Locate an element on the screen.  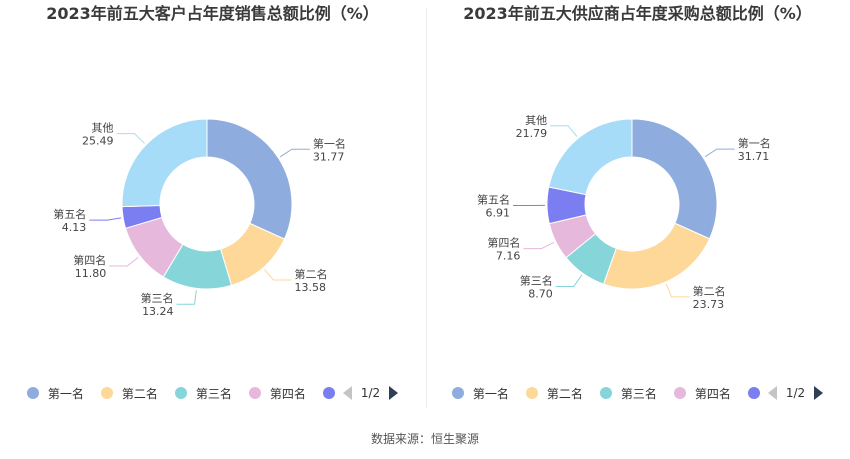
slice-value-label: 23.73 is located at coordinates (709, 304).